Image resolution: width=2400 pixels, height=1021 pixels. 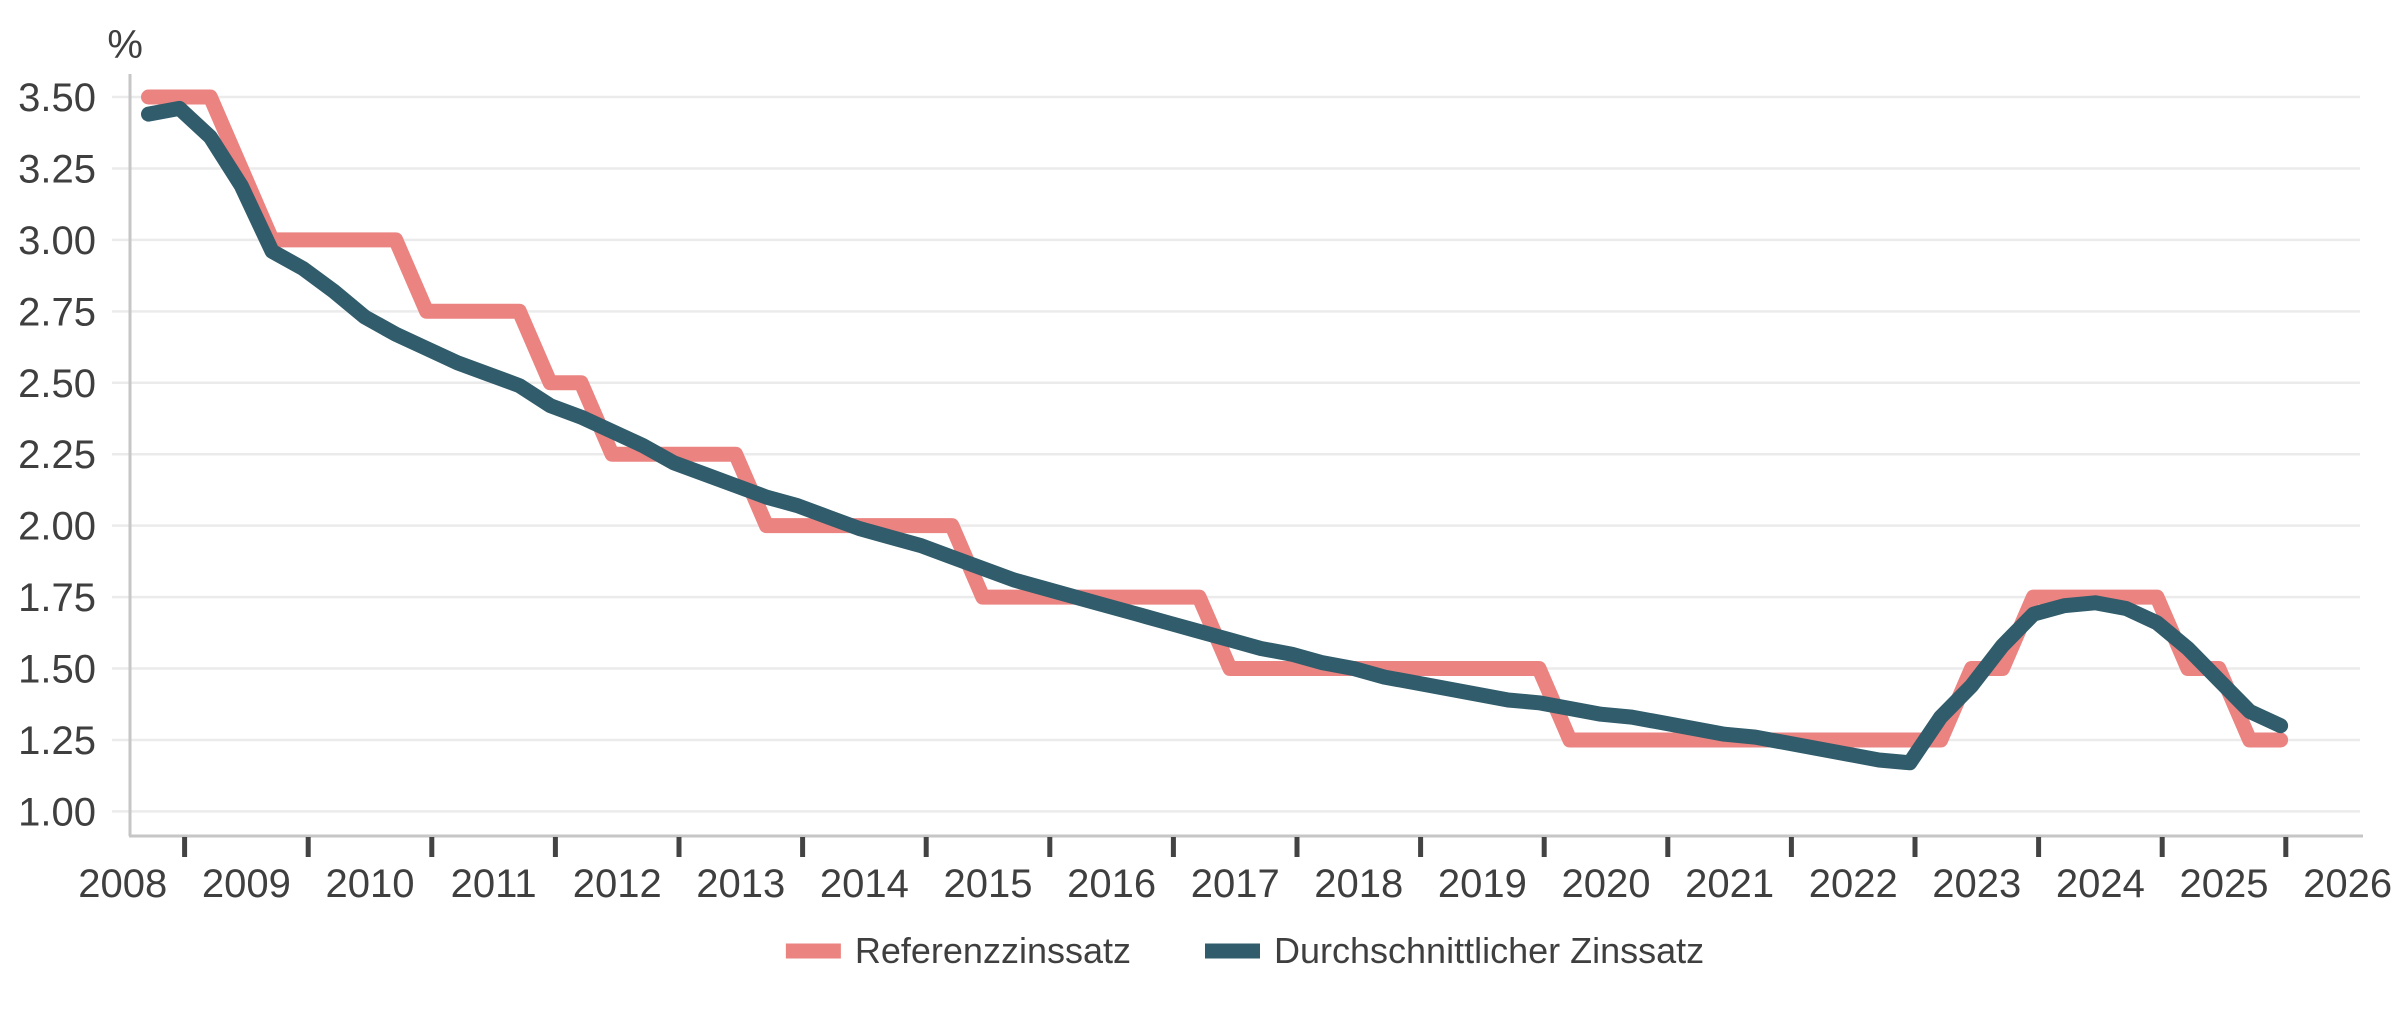 What do you see at coordinates (57, 312) in the screenshot?
I see `y-axis-label-2.75: 2.75` at bounding box center [57, 312].